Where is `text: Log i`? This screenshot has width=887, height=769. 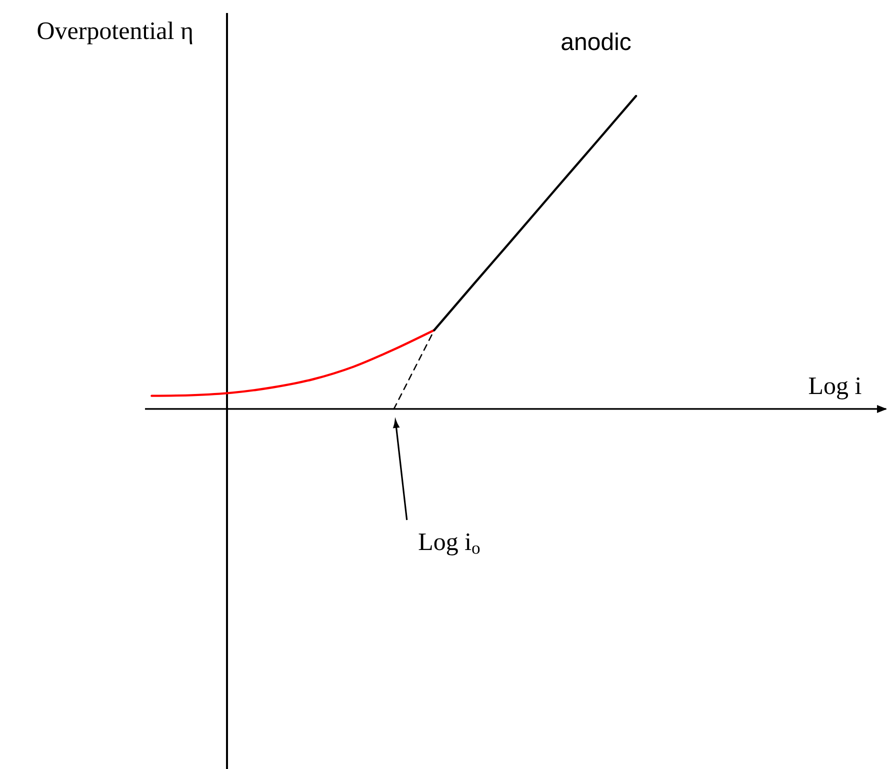 text: Log i is located at coordinates (835, 388).